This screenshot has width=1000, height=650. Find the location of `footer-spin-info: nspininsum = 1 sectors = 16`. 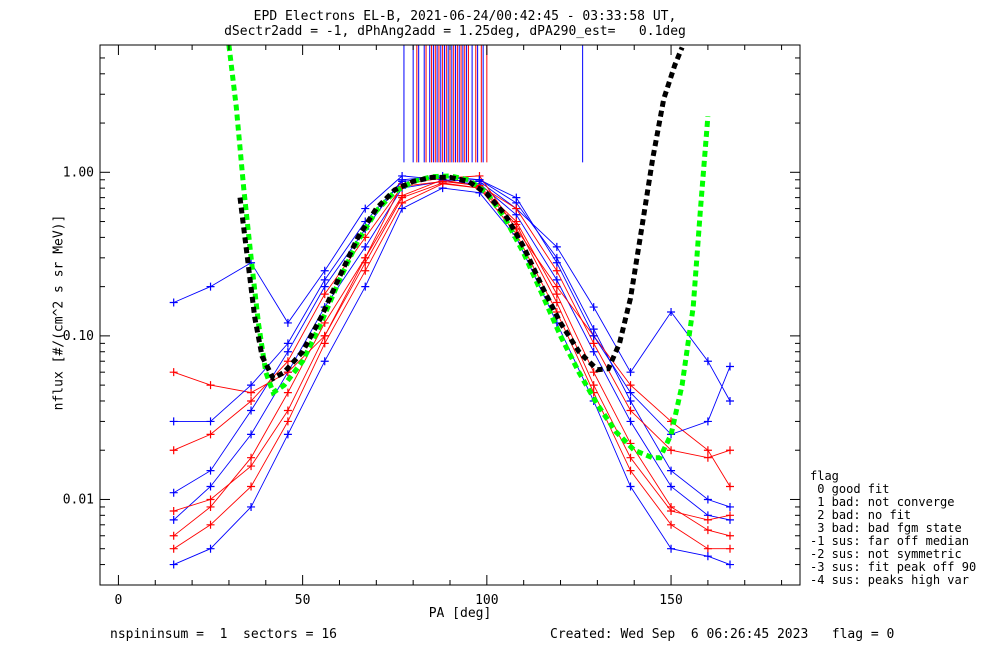

footer-spin-info: nspininsum = 1 sectors = 16 is located at coordinates (223, 634).